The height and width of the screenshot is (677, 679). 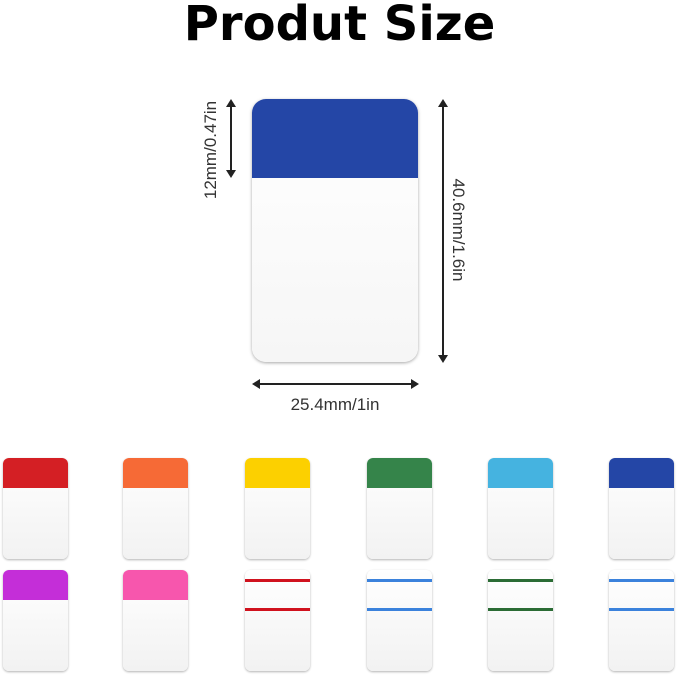 What do you see at coordinates (231, 138) in the screenshot?
I see `colored-height-arrow` at bounding box center [231, 138].